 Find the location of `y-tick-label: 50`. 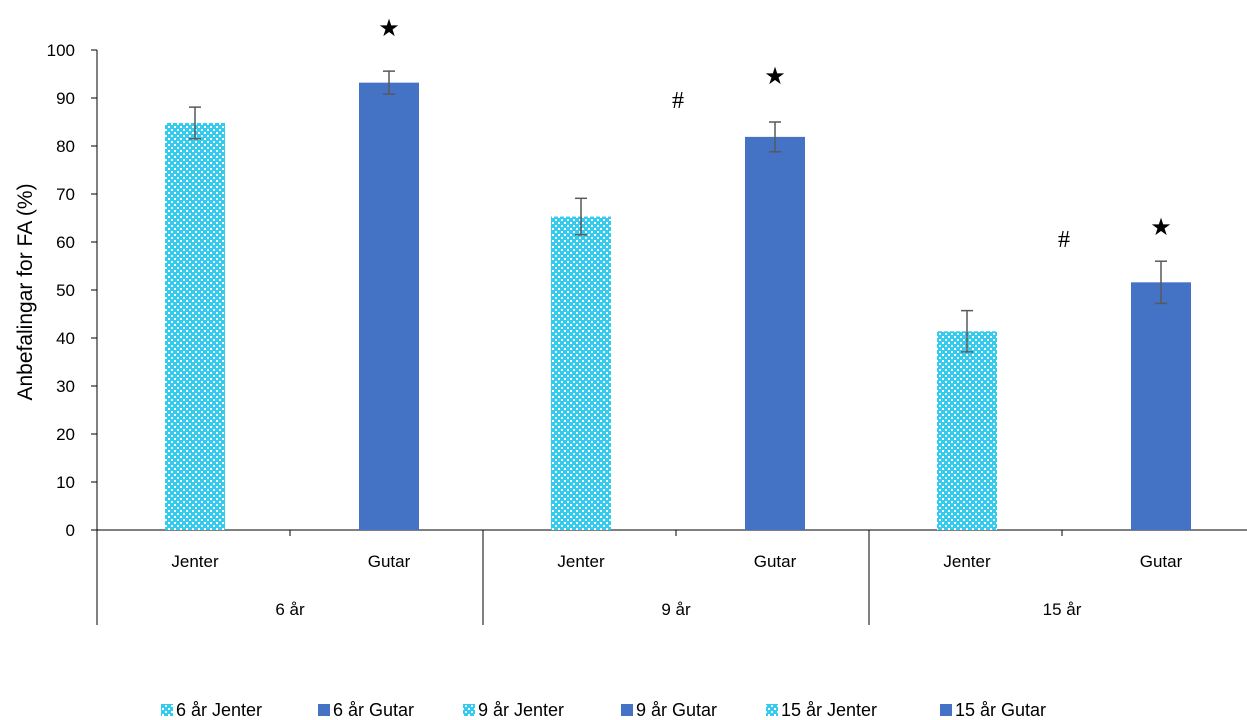

y-tick-label: 50 is located at coordinates (65, 290).